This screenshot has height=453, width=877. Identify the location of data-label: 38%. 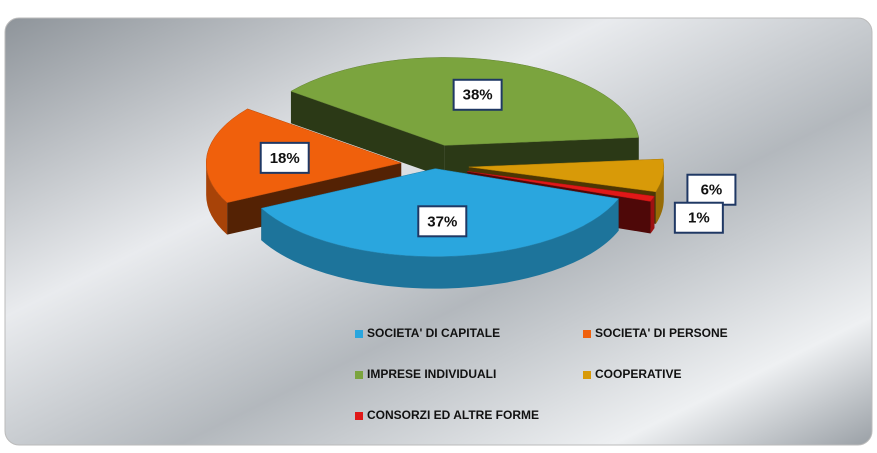
(478, 95).